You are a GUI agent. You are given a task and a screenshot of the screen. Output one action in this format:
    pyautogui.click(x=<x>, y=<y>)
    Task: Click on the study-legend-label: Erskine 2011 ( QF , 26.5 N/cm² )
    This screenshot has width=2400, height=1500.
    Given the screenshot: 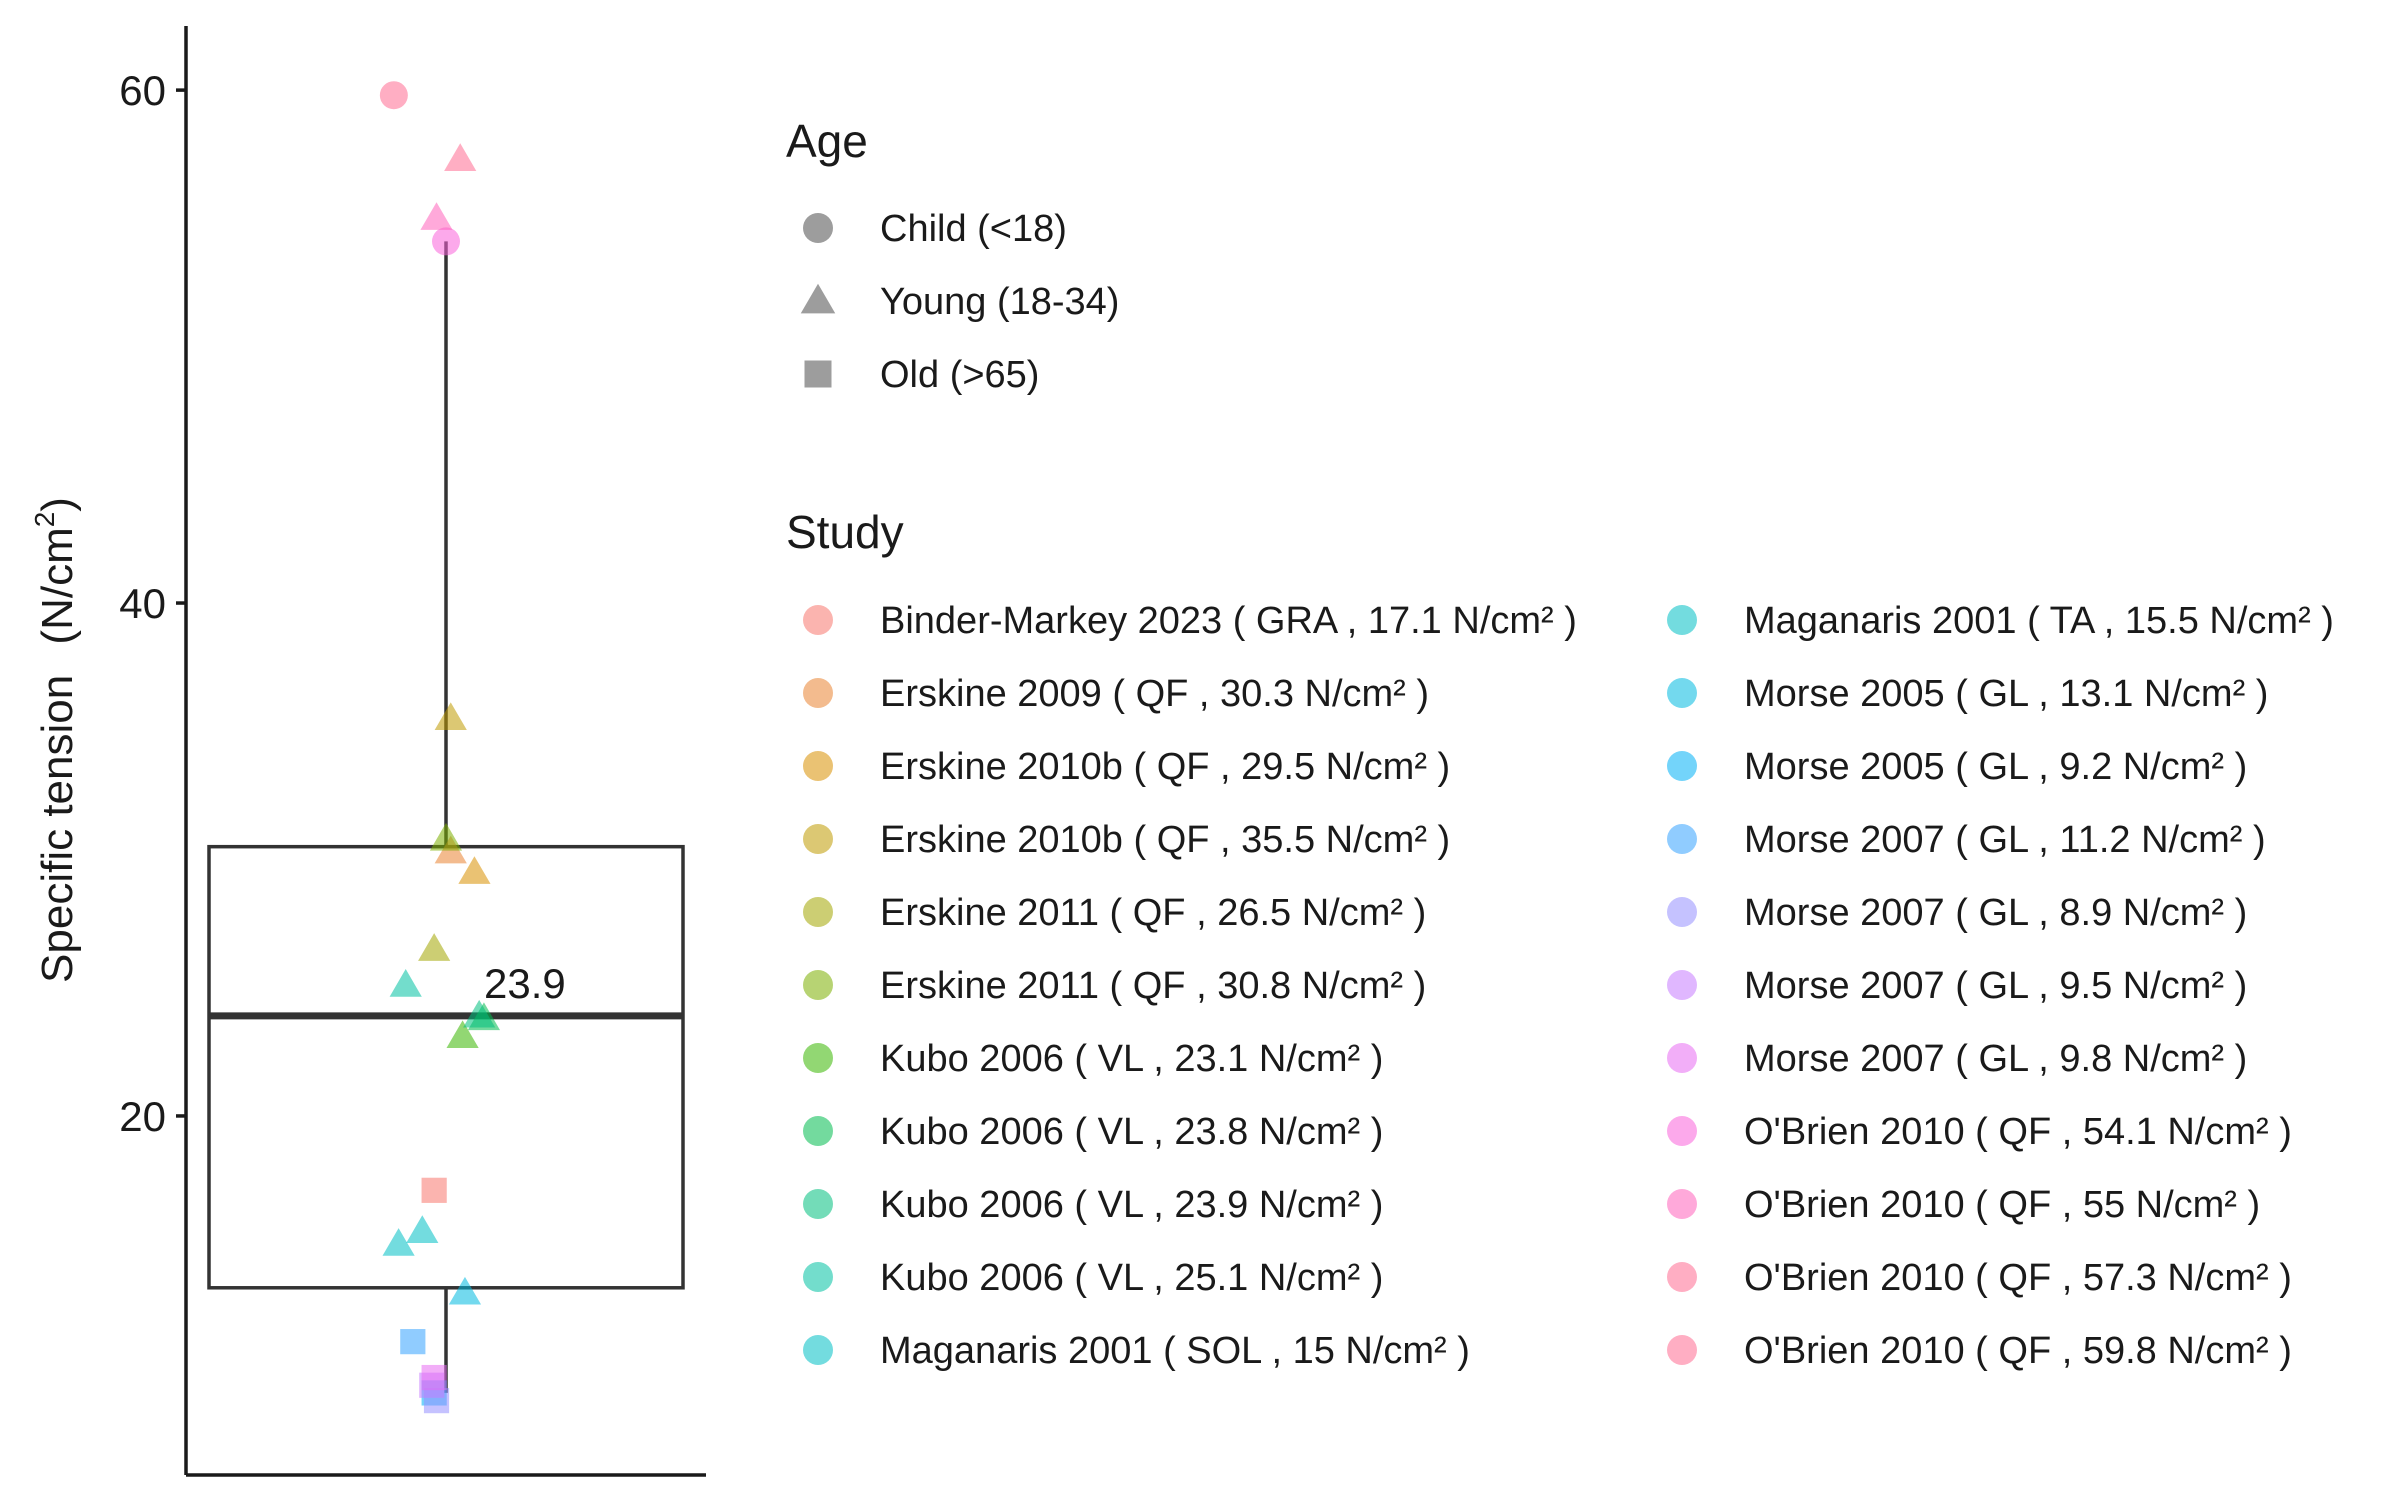 What is the action you would take?
    pyautogui.click(x=1153, y=913)
    